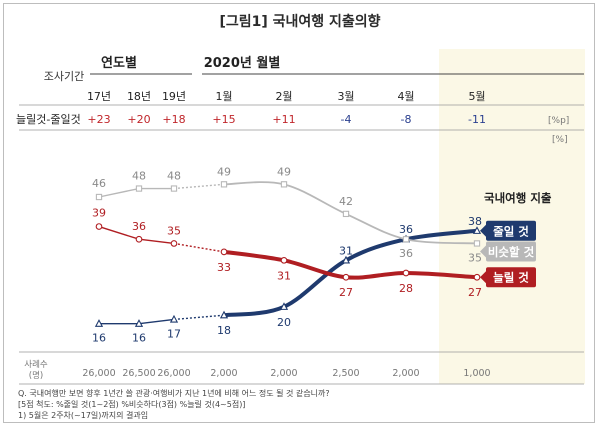  I want to click on data-label: 20, so click(284, 322).